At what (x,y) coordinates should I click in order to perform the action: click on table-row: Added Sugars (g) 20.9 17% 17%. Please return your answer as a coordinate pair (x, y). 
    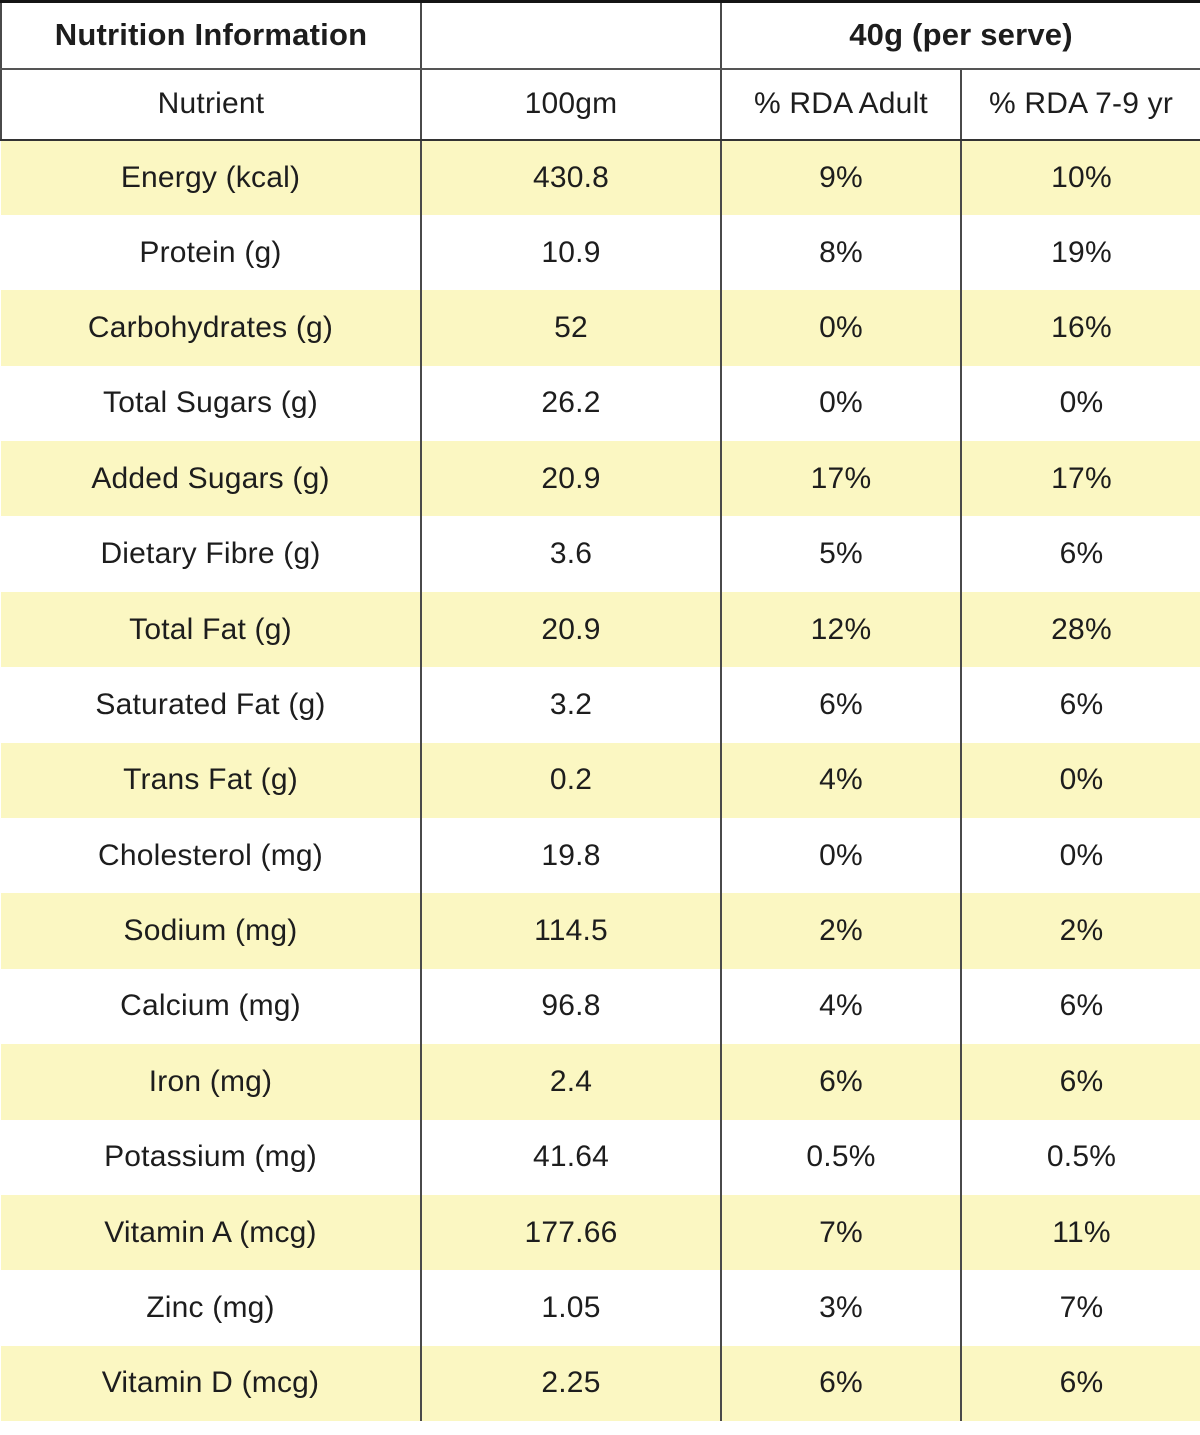
    Looking at the image, I should click on (600, 479).